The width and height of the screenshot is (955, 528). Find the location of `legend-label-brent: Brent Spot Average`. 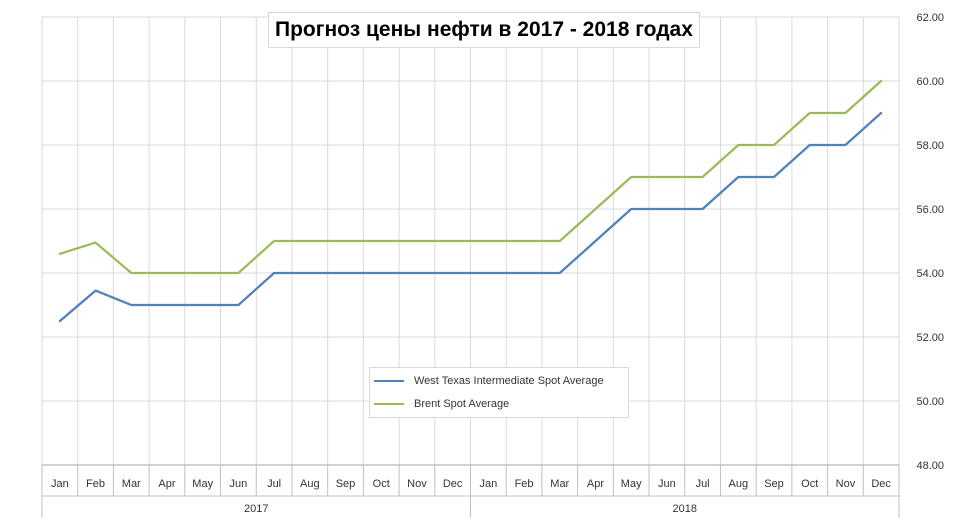

legend-label-brent: Brent Spot Average is located at coordinates (462, 404).